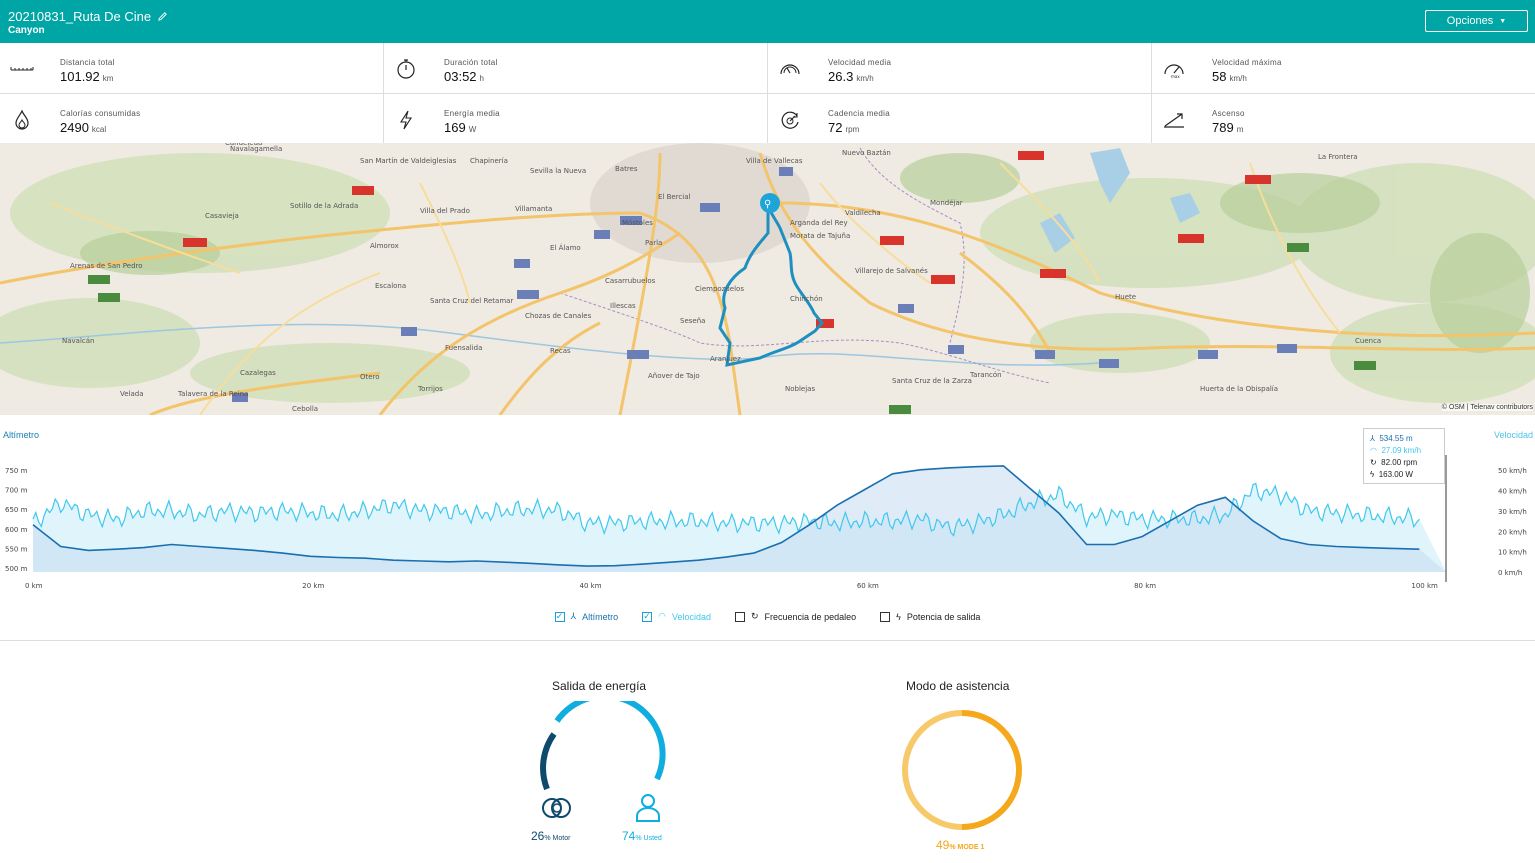  Describe the element at coordinates (573, 616) in the screenshot. I see `altitude-icon: ⅄` at that location.